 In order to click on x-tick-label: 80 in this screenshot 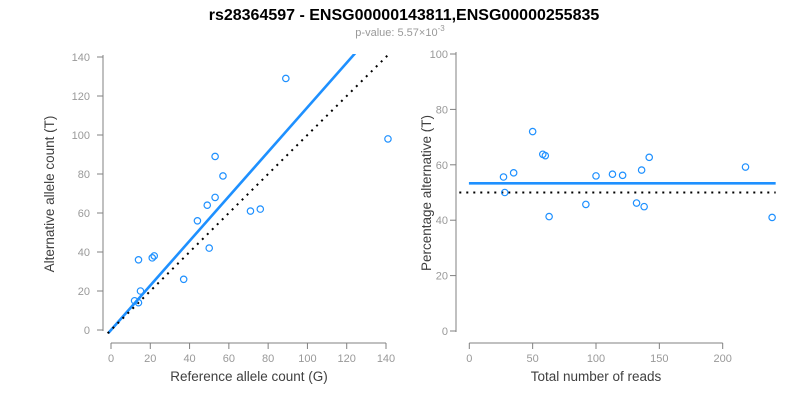, I will do `click(268, 359)`.